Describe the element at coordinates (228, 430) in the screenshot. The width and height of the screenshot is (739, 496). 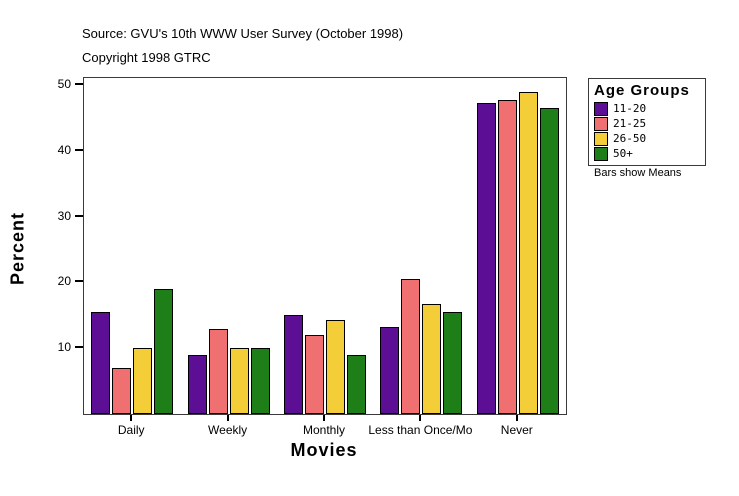
I see `x-tick-label: Weekly` at that location.